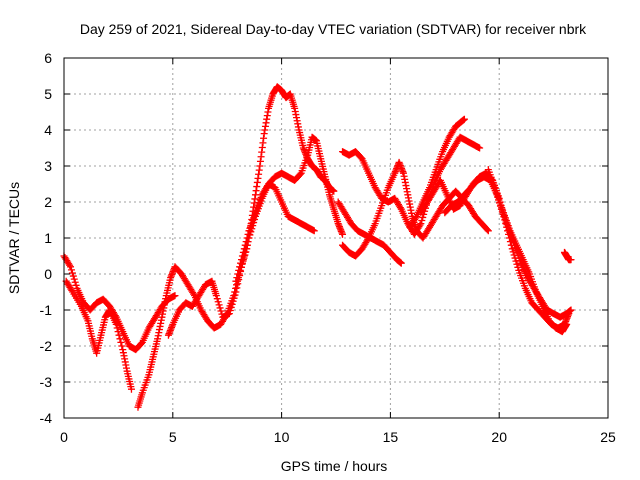 The height and width of the screenshot is (480, 640). What do you see at coordinates (48, 166) in the screenshot?
I see `y-tick-label: 3` at bounding box center [48, 166].